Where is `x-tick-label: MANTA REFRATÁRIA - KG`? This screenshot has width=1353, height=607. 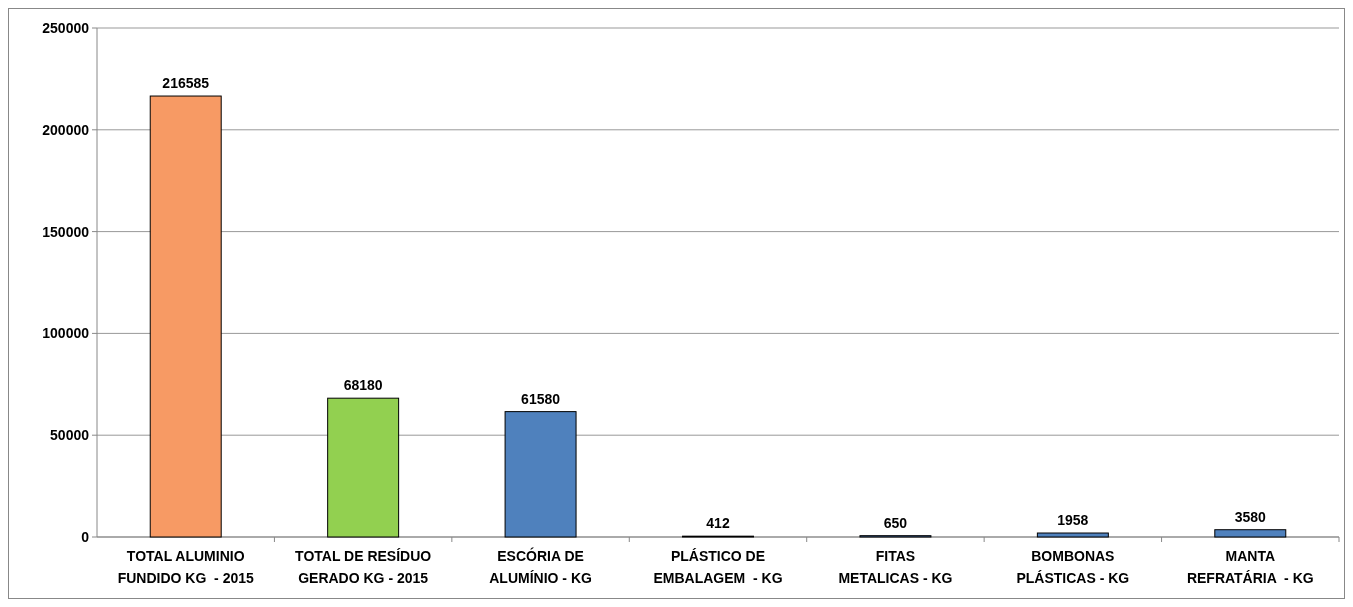
x-tick-label: MANTA REFRATÁRIA - KG is located at coordinates (1250, 567).